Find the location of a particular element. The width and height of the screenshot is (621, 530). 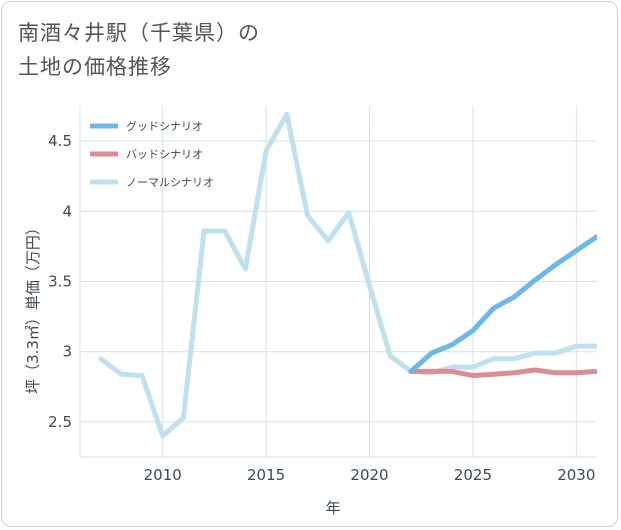

legend-label-1: バッドシナリオ is located at coordinates (164, 154).